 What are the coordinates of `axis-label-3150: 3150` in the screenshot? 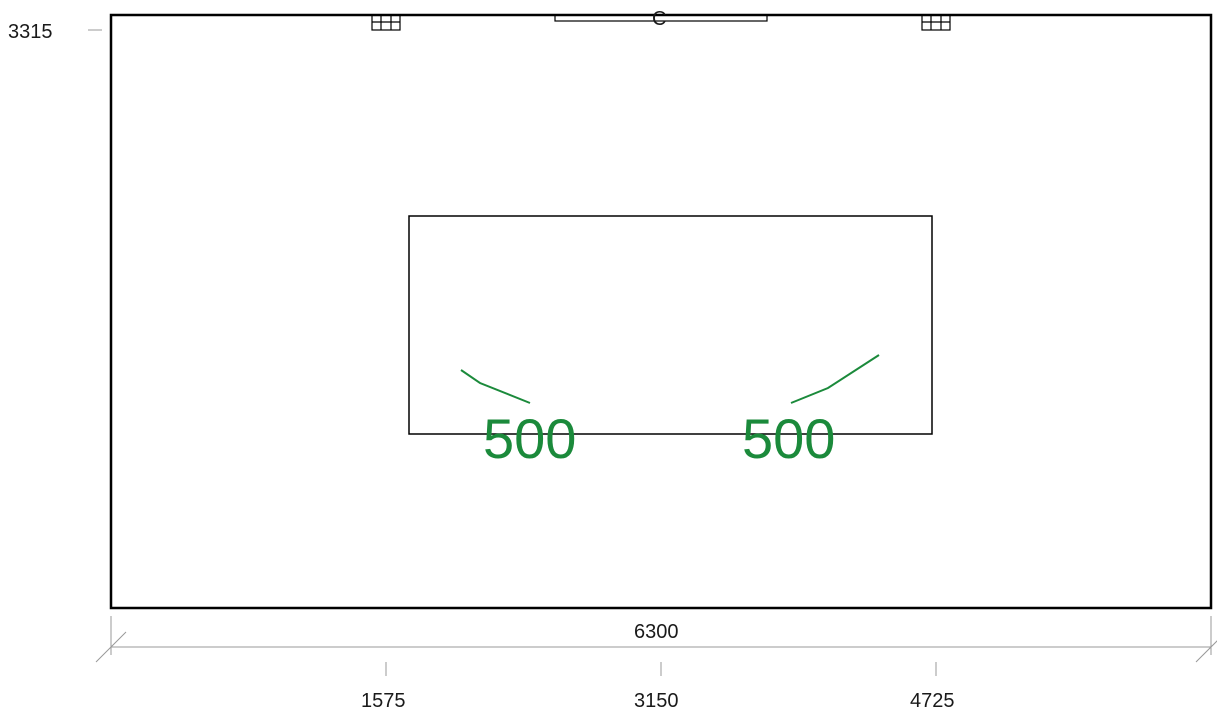 It's located at (656, 701).